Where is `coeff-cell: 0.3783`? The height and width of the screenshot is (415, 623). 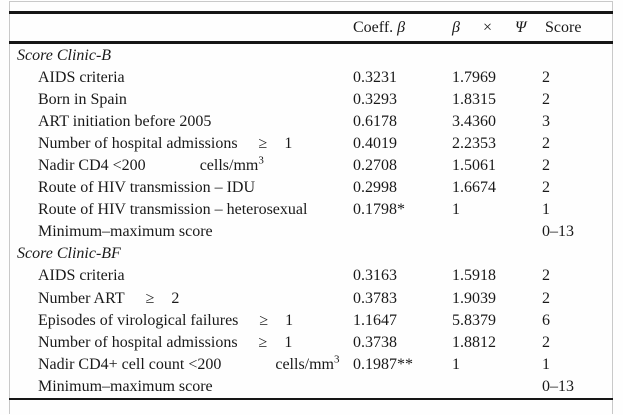
coeff-cell: 0.3783 is located at coordinates (375, 298).